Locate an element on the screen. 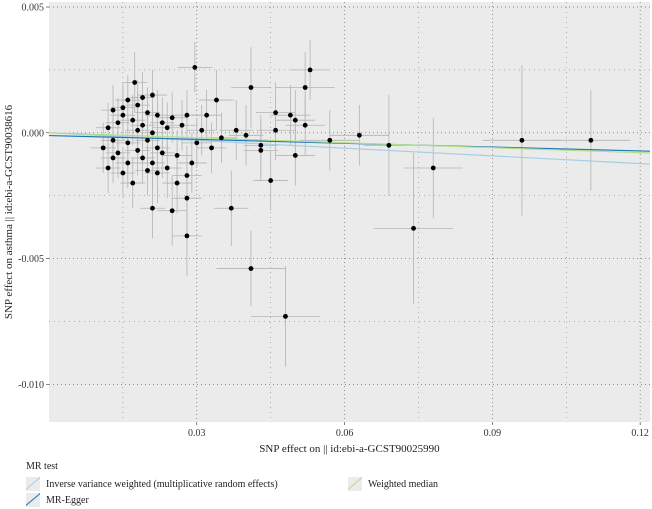  legend-item-mr-egger: MR-Egger is located at coordinates (57, 500).